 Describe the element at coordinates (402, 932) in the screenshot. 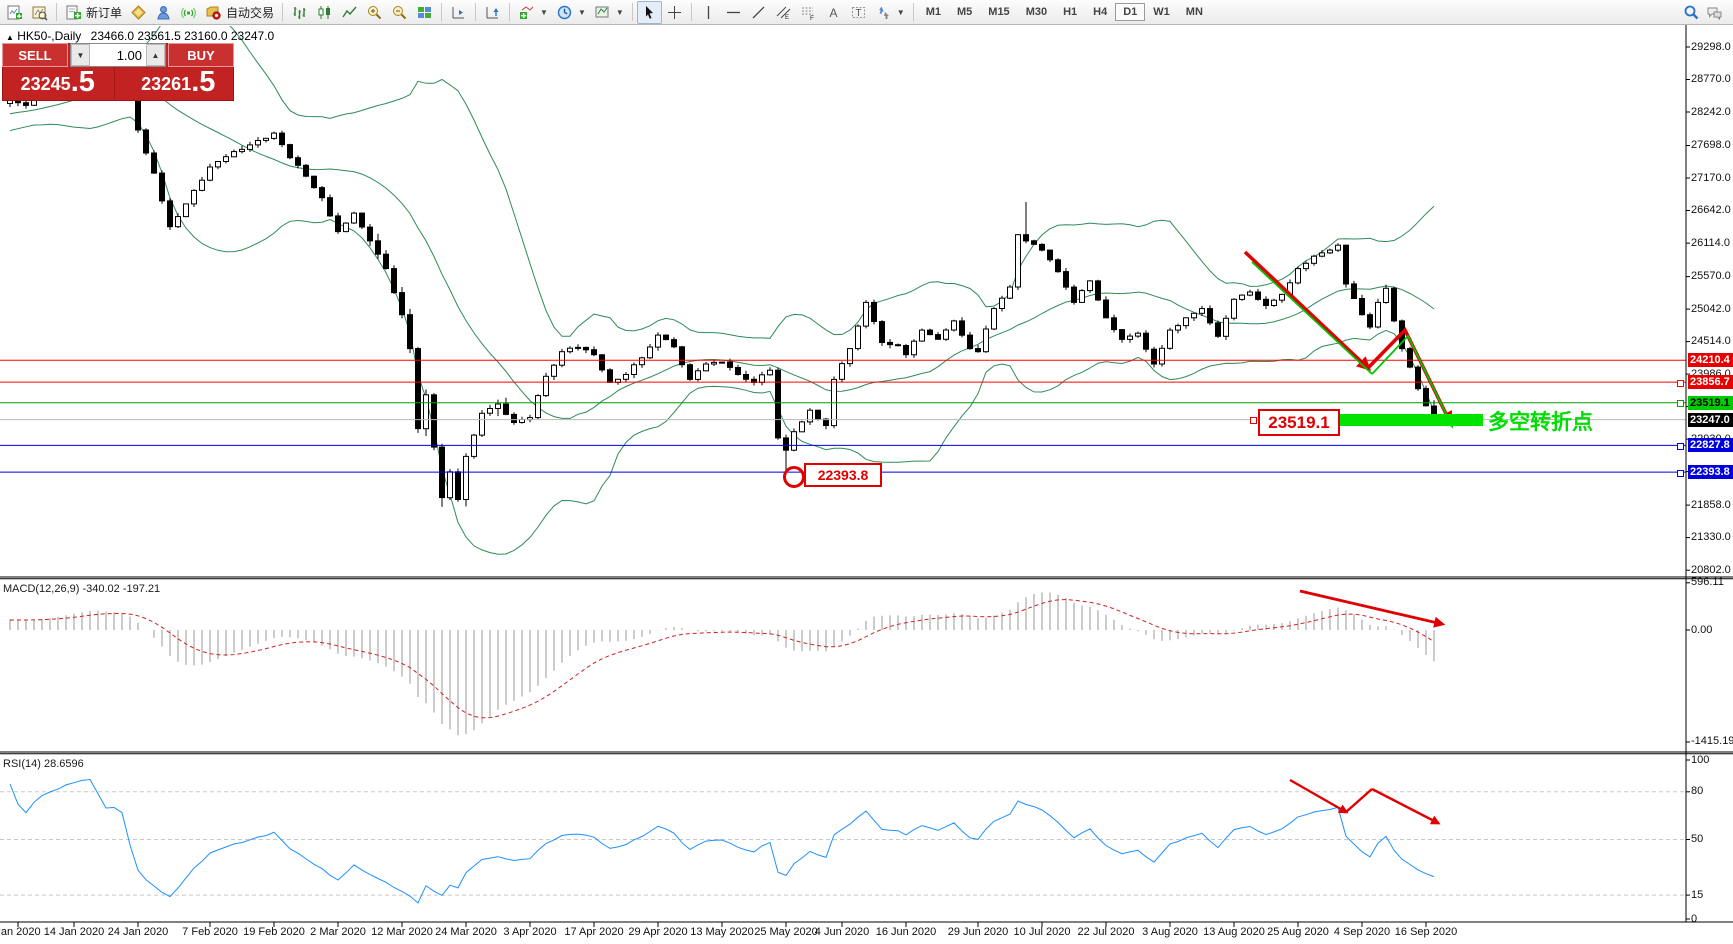

I see `date-axis-label: 12 Mar 2020` at that location.